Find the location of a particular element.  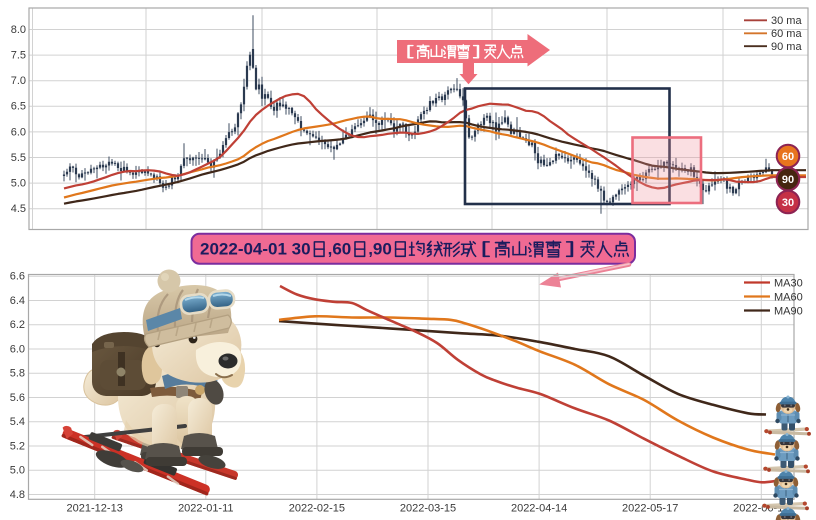

svg-text: MA30 is located at coordinates (788, 283).